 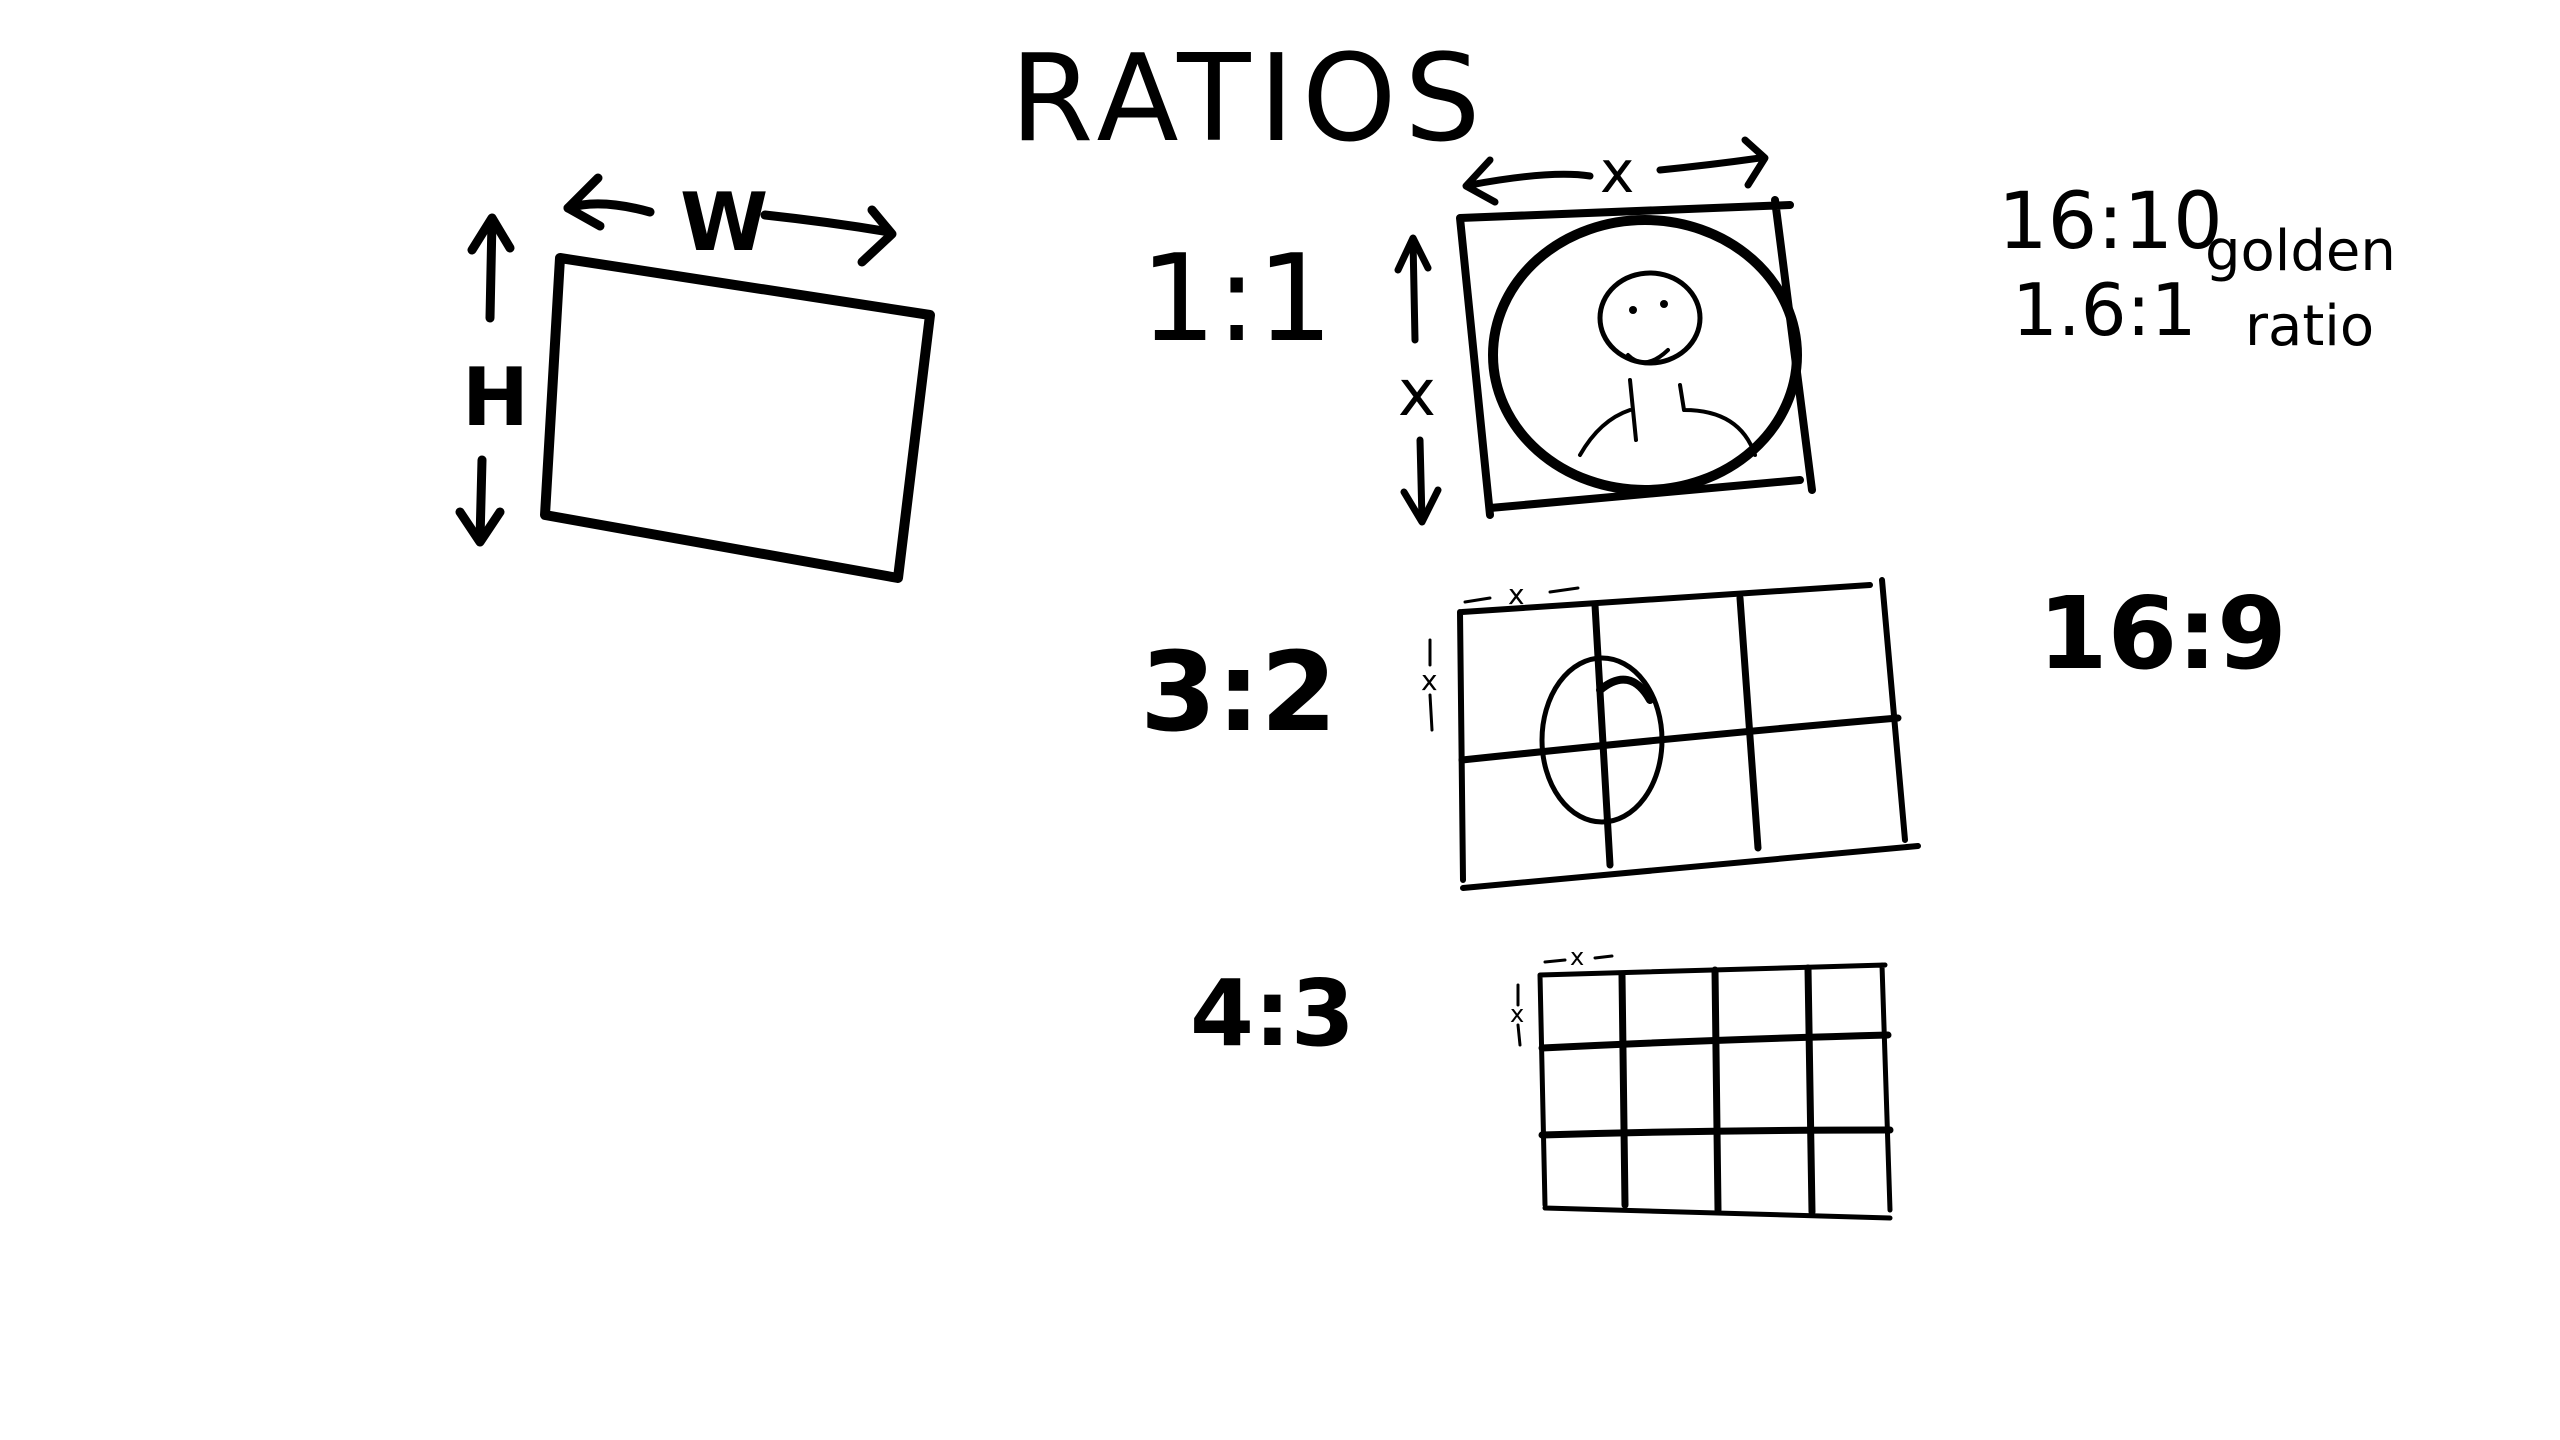 I want to click on grid-4x3-top-label: x, so click(x=1577, y=957).